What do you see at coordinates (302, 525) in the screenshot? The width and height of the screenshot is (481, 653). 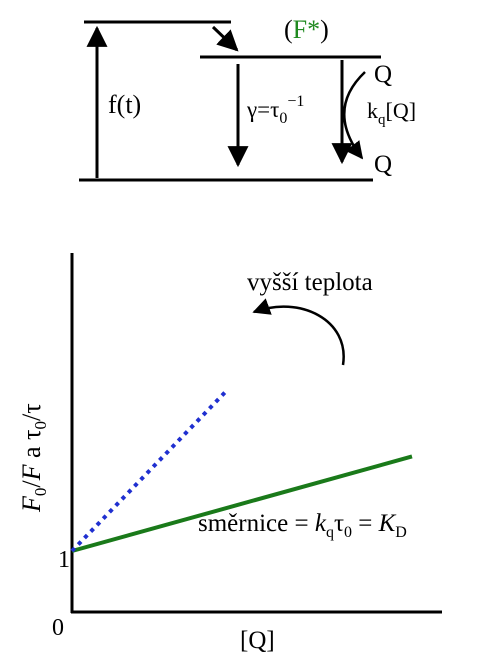 I see `slope-annotation: směrnice = kqτ0 = KD` at bounding box center [302, 525].